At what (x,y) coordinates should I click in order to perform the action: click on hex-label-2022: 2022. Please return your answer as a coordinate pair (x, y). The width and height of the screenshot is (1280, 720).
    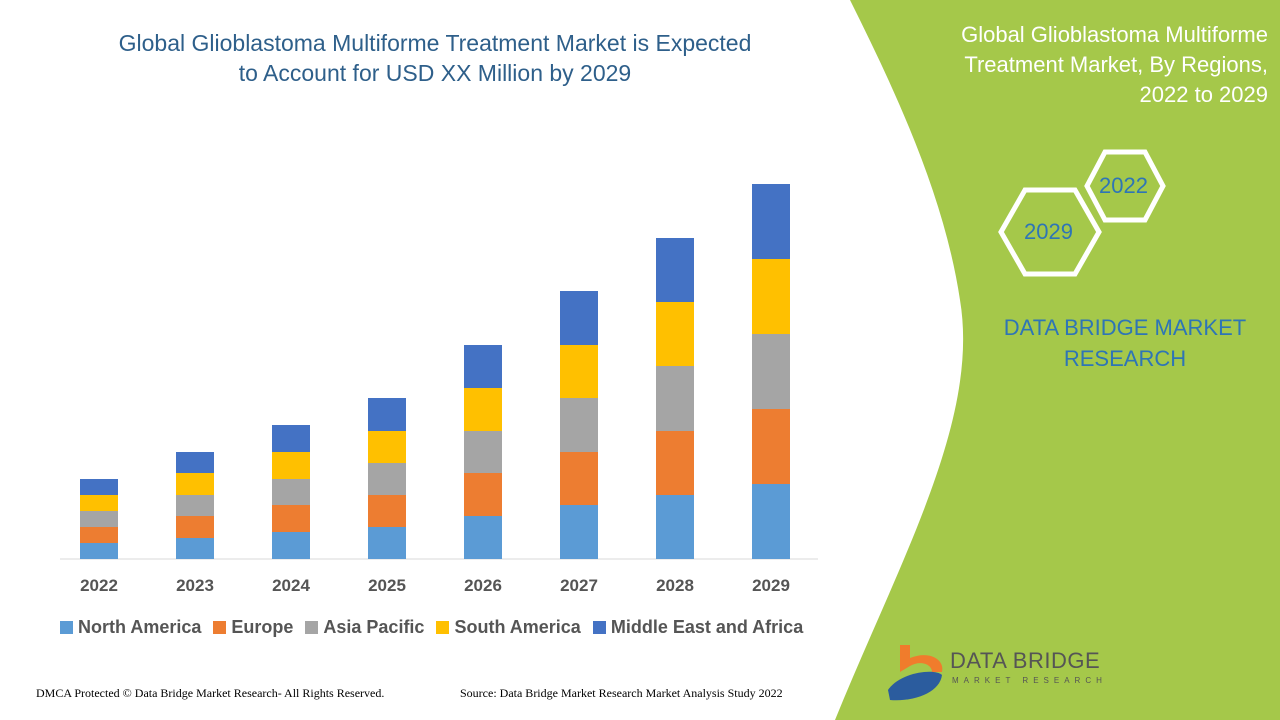
    Looking at the image, I should click on (1123, 185).